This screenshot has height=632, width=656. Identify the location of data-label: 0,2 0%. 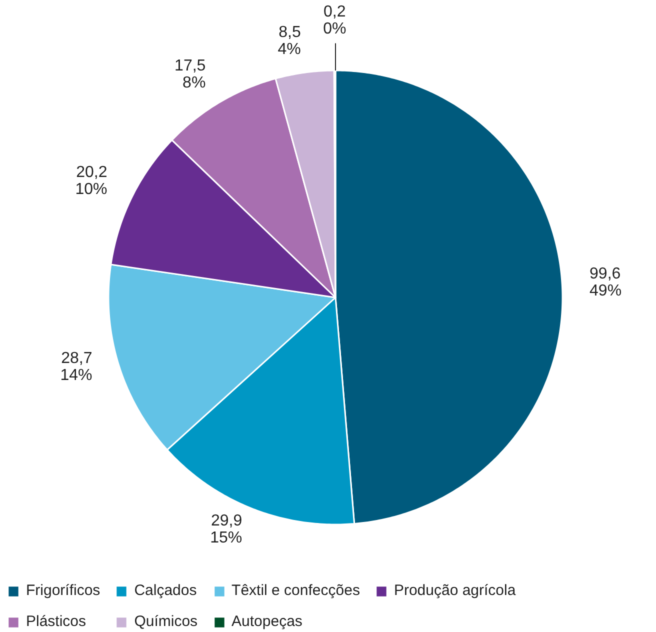
(334, 21).